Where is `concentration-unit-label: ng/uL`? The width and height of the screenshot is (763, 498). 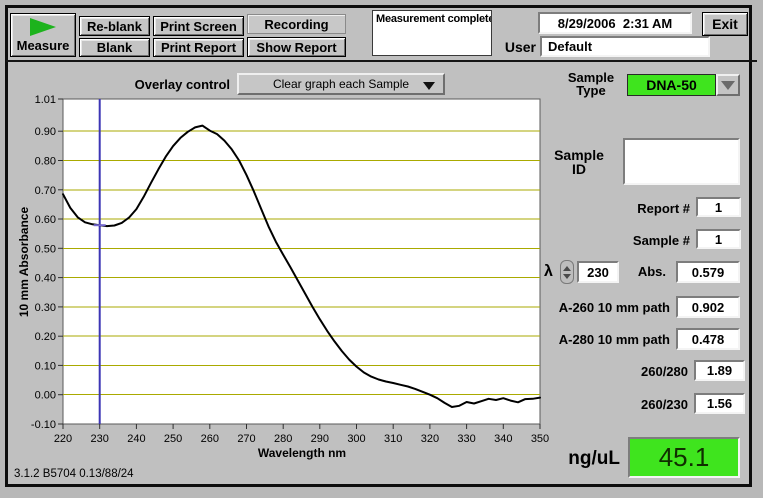 concentration-unit-label: ng/uL is located at coordinates (594, 458).